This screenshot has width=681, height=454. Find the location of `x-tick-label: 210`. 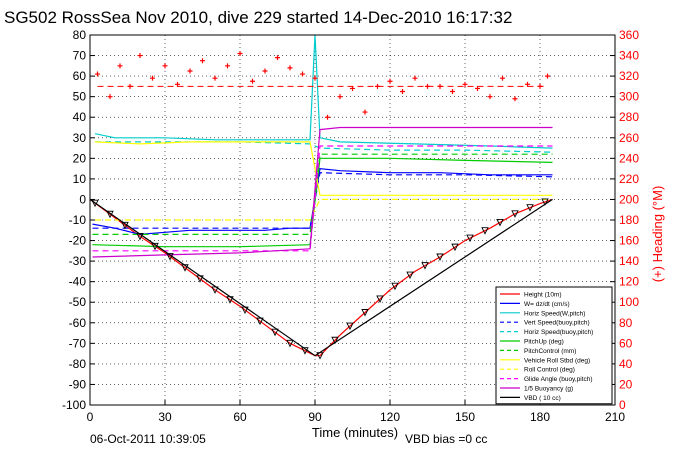

x-tick-label: 210 is located at coordinates (615, 417).